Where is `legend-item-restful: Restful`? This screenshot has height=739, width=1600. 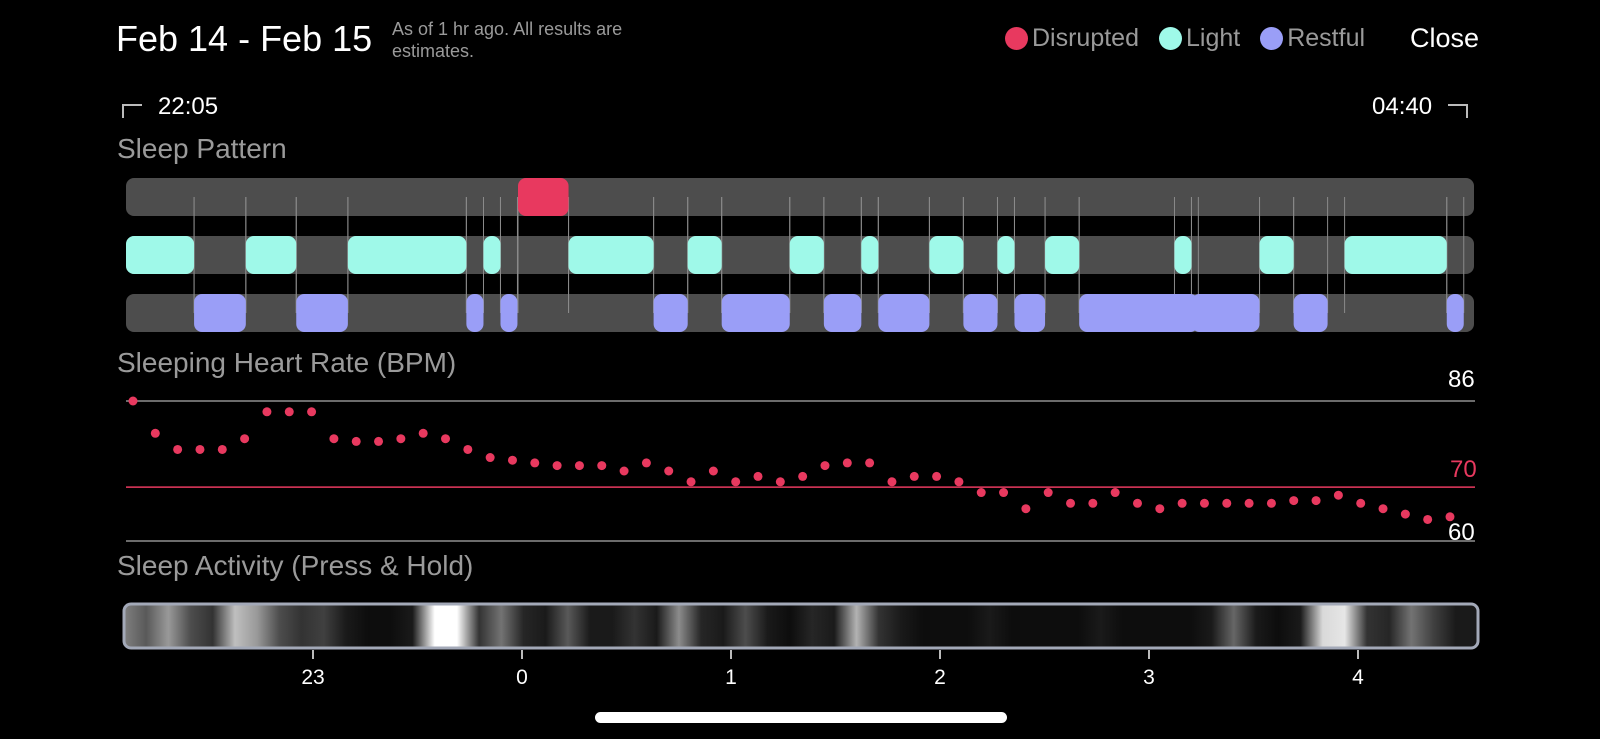 legend-item-restful: Restful is located at coordinates (1312, 38).